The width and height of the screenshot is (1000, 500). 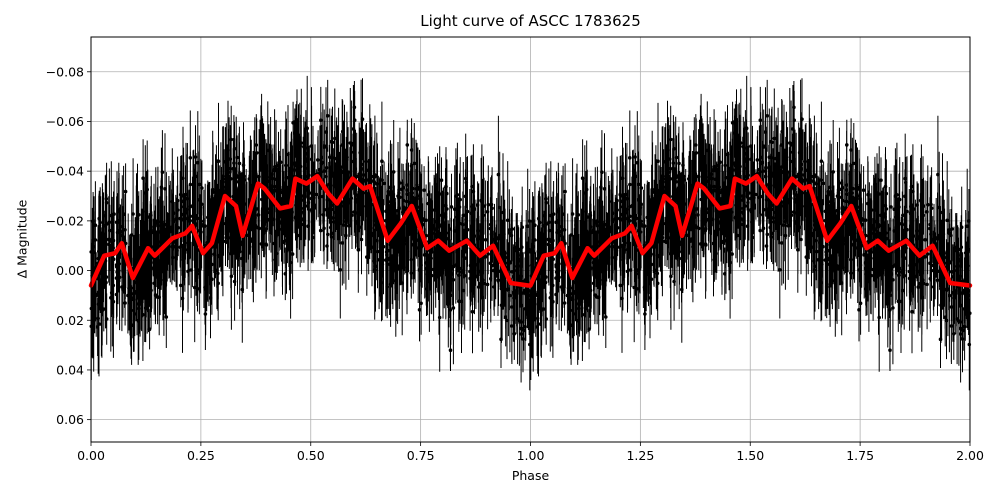 I want to click on y-tick-label: 0.00, so click(x=70, y=270).